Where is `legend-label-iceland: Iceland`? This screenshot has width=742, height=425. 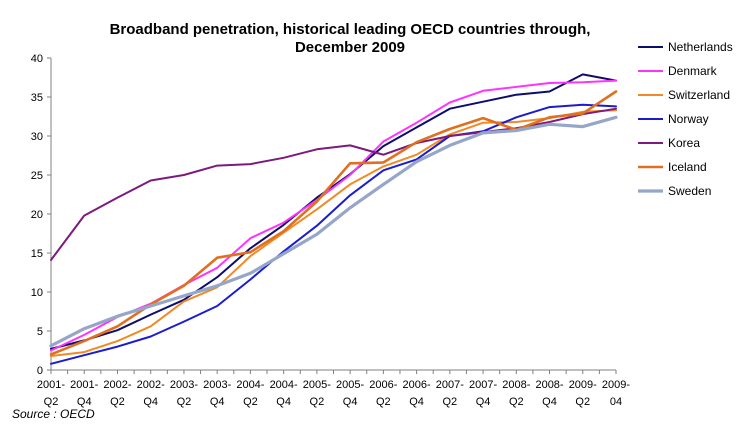
legend-label-iceland: Iceland is located at coordinates (687, 167).